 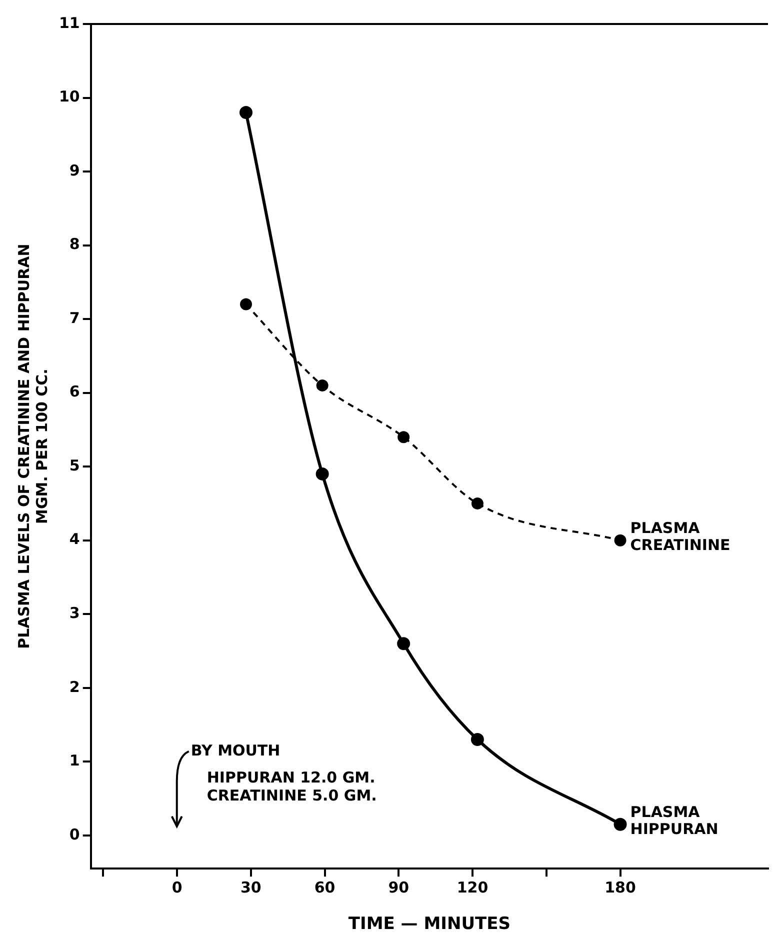 What do you see at coordinates (620, 887) in the screenshot?
I see `x-tick-label: 180` at bounding box center [620, 887].